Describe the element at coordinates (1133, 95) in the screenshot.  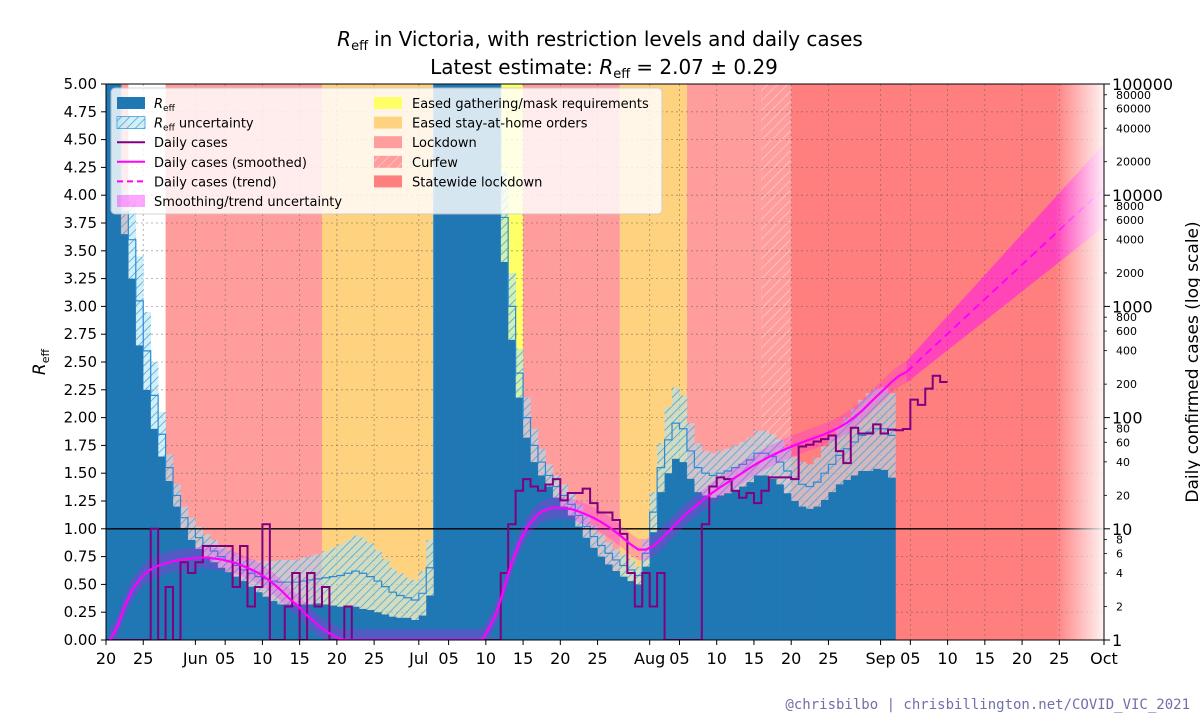
I see `right-minor-tick-label: 80000` at that location.